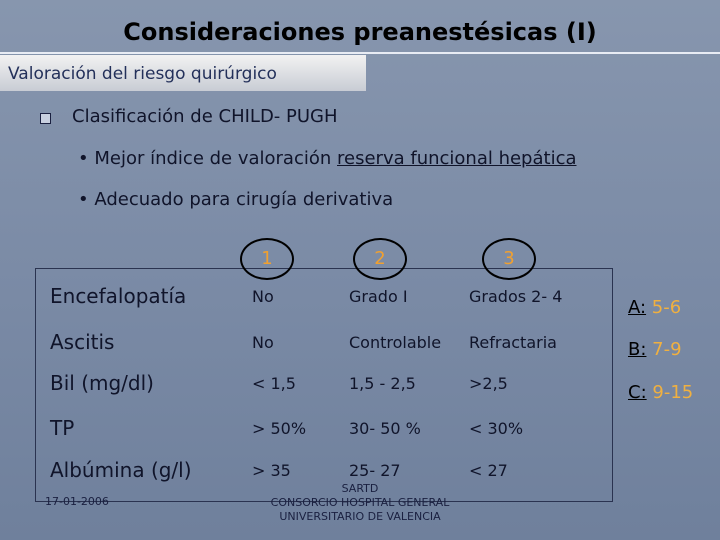 This screenshot has height=540, width=720. Describe the element at coordinates (382, 383) in the screenshot. I see `cell: 1,5 - 2,5` at that location.